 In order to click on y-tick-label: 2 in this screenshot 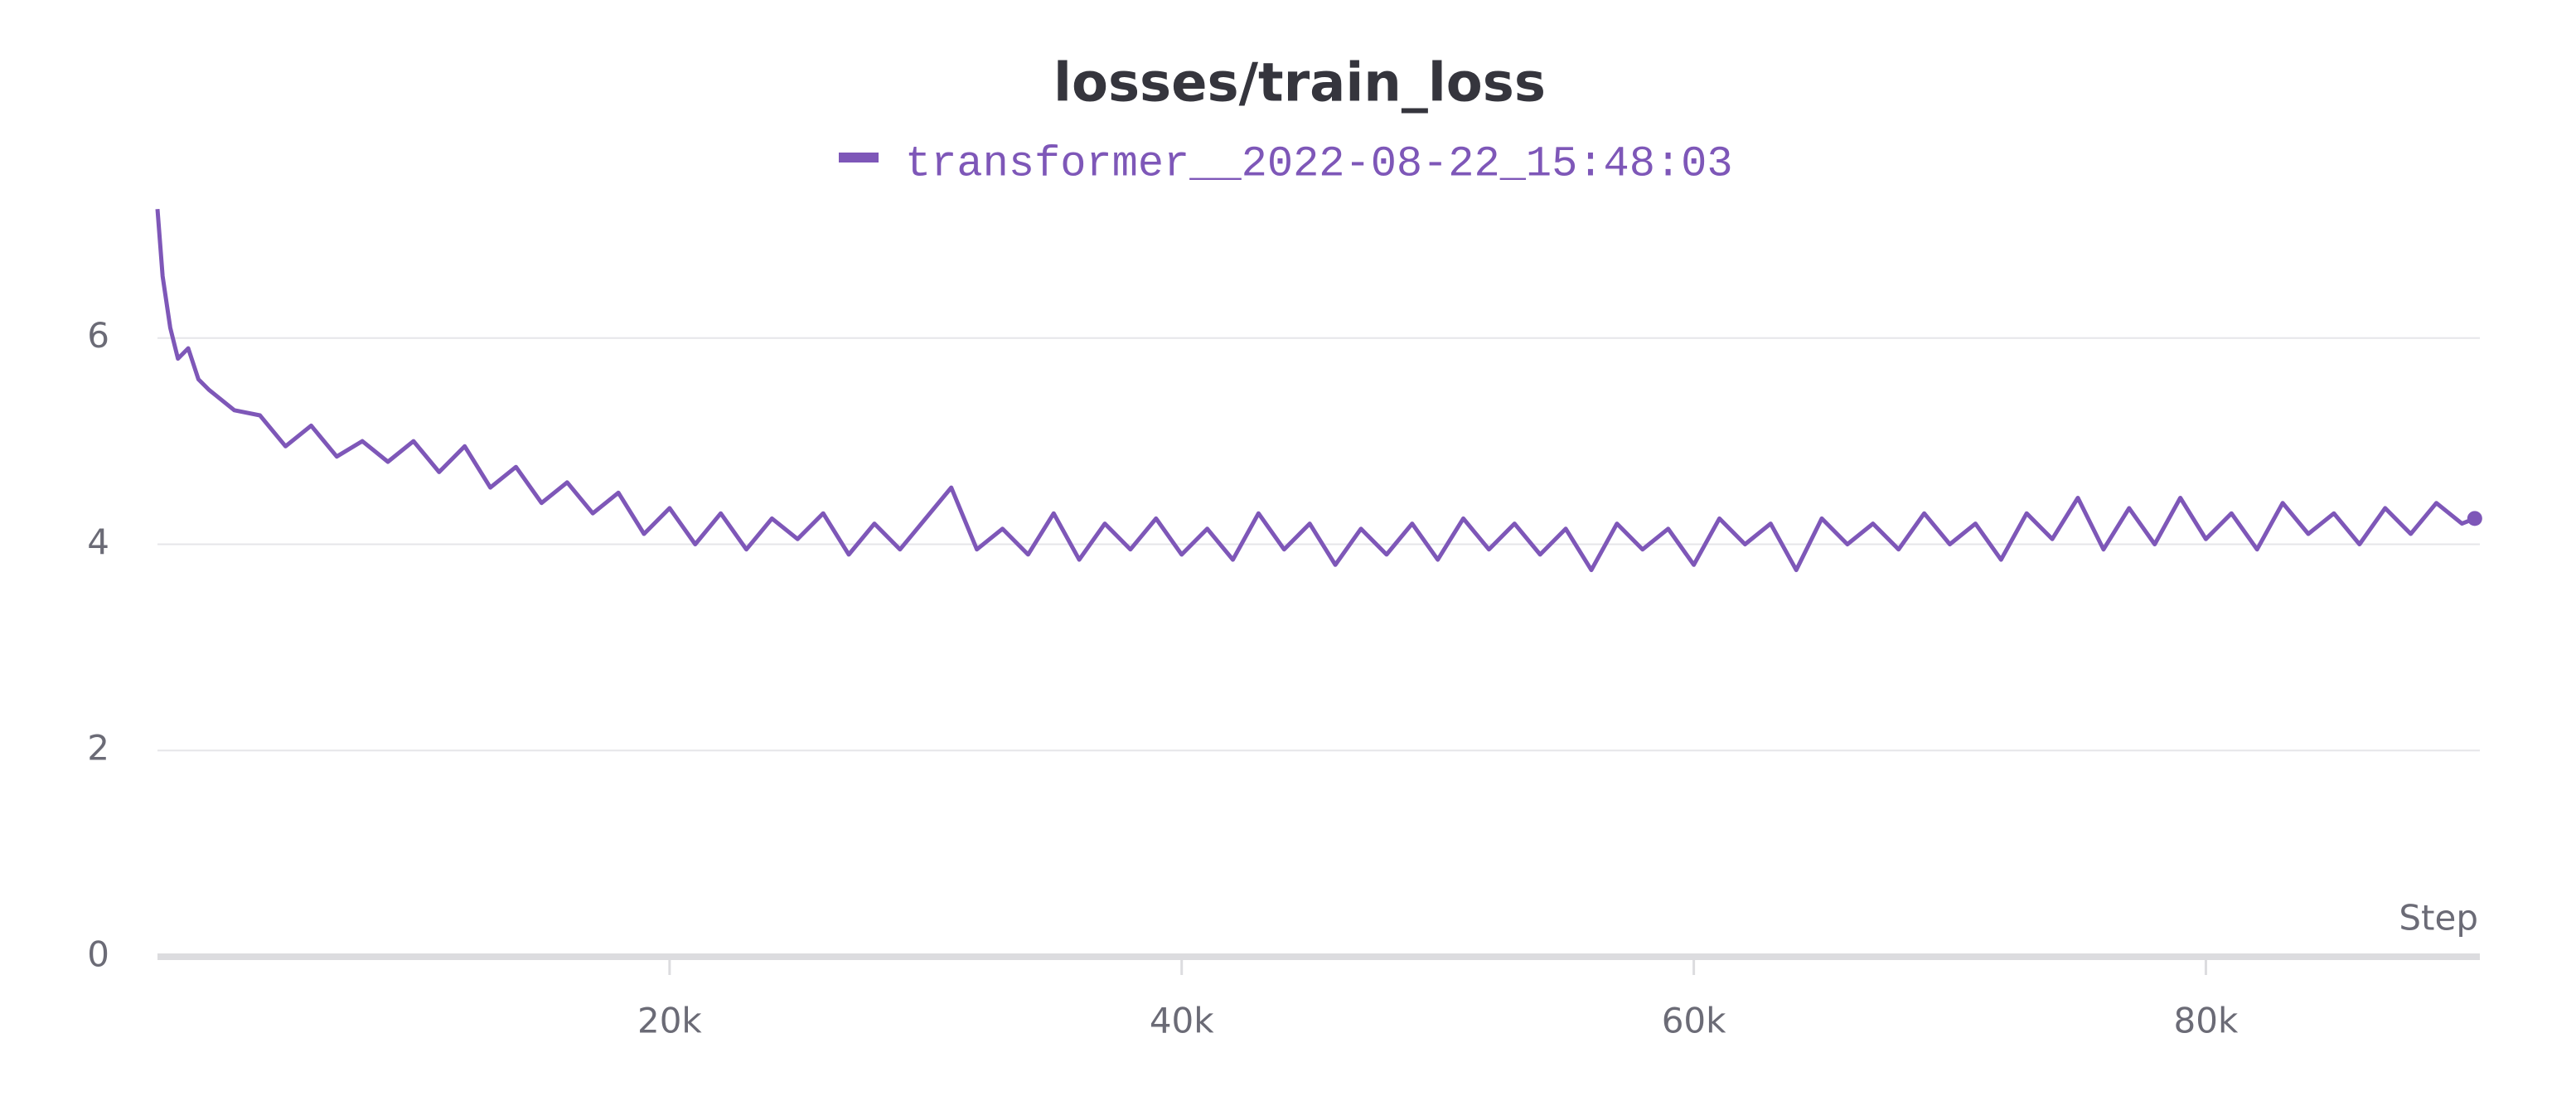, I will do `click(98, 748)`.